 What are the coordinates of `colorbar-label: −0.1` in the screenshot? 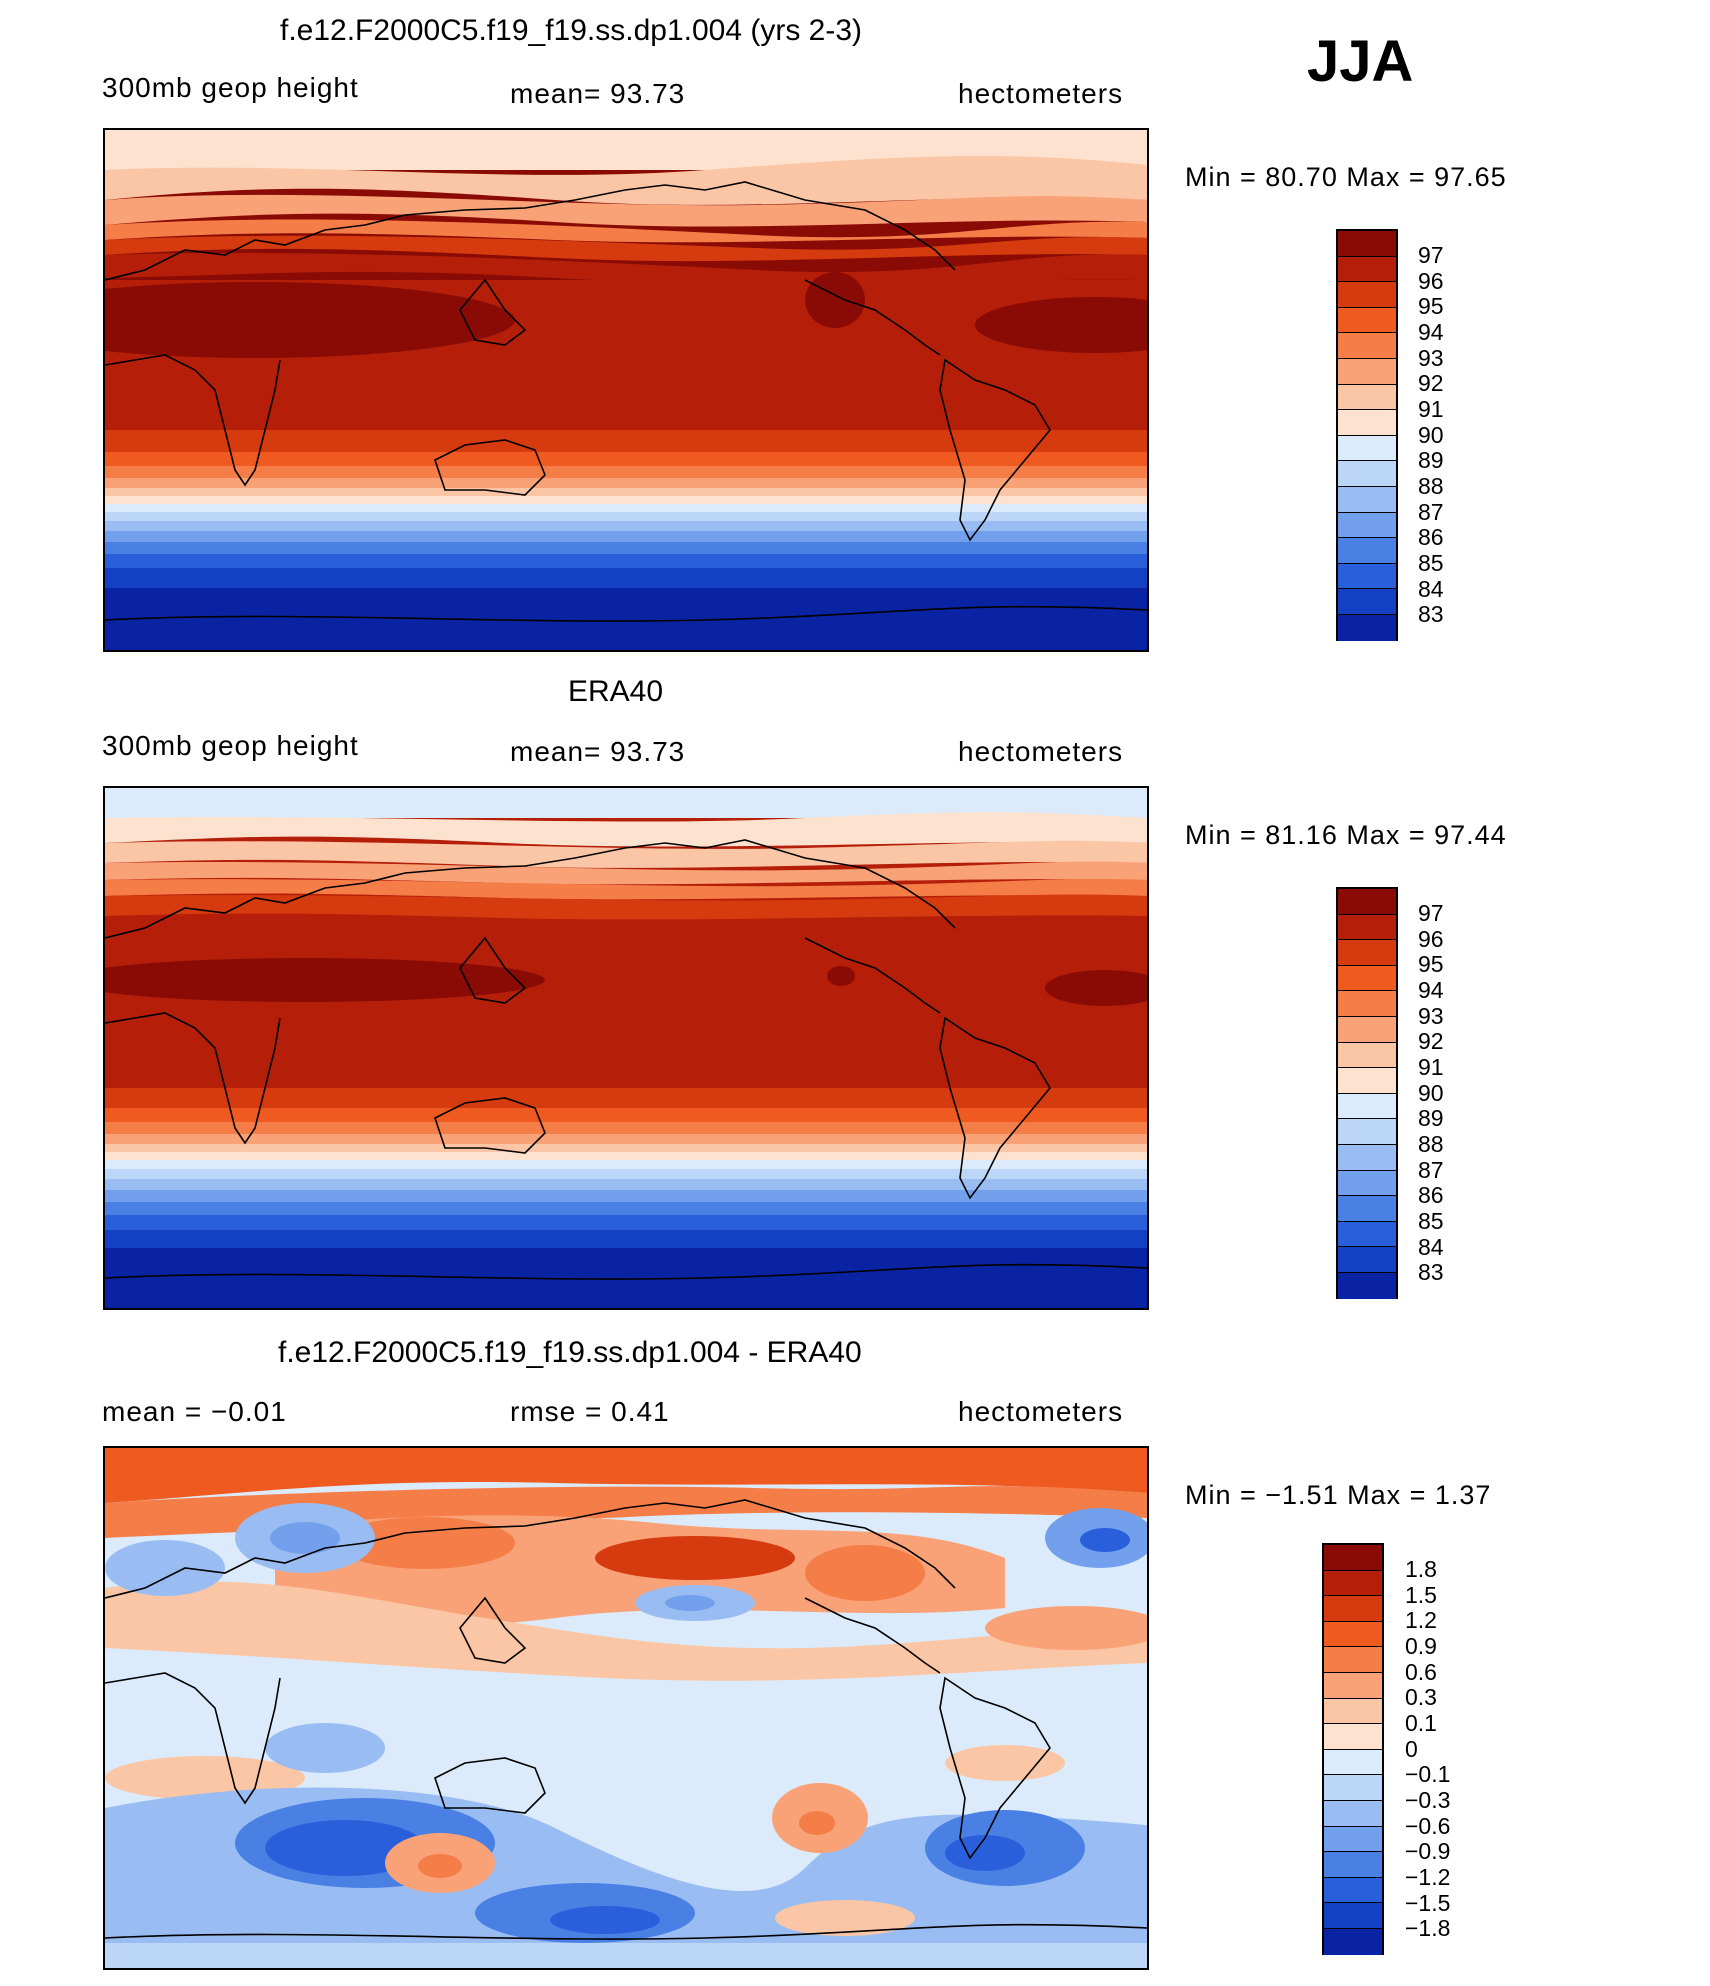 It's located at (1428, 1774).